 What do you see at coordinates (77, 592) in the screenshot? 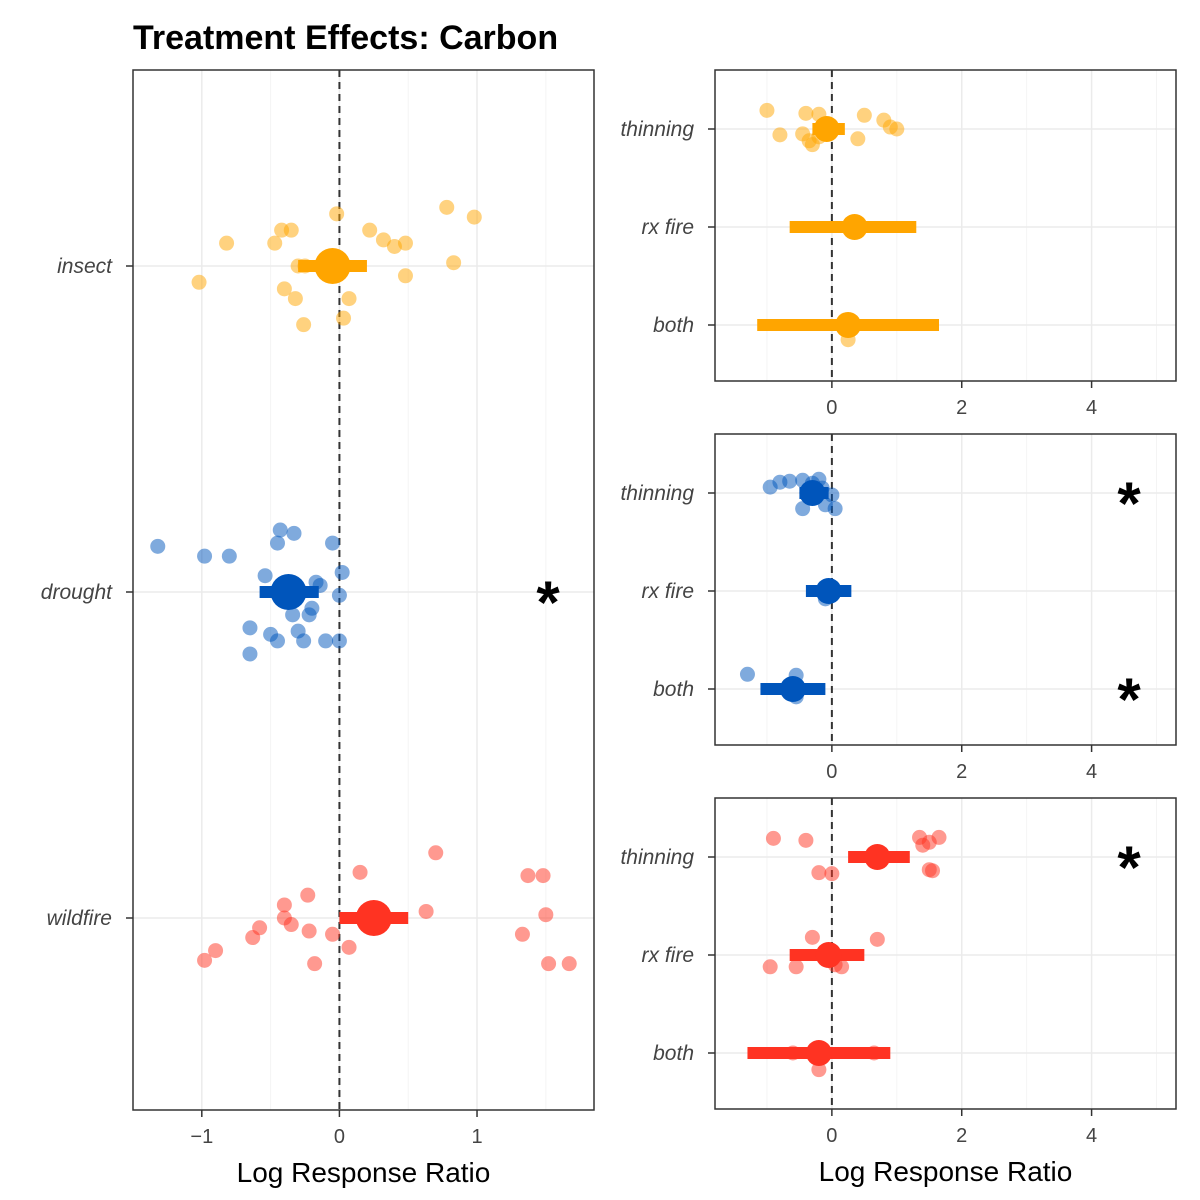
I see `category-label: drought` at bounding box center [77, 592].